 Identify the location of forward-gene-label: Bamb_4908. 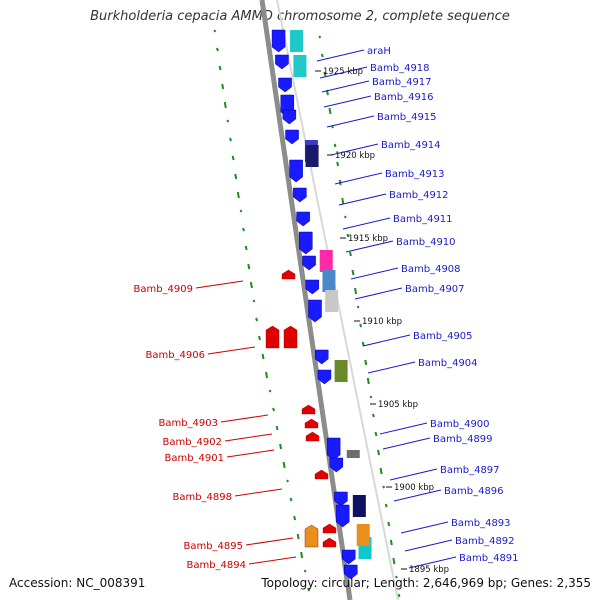
(431, 269).